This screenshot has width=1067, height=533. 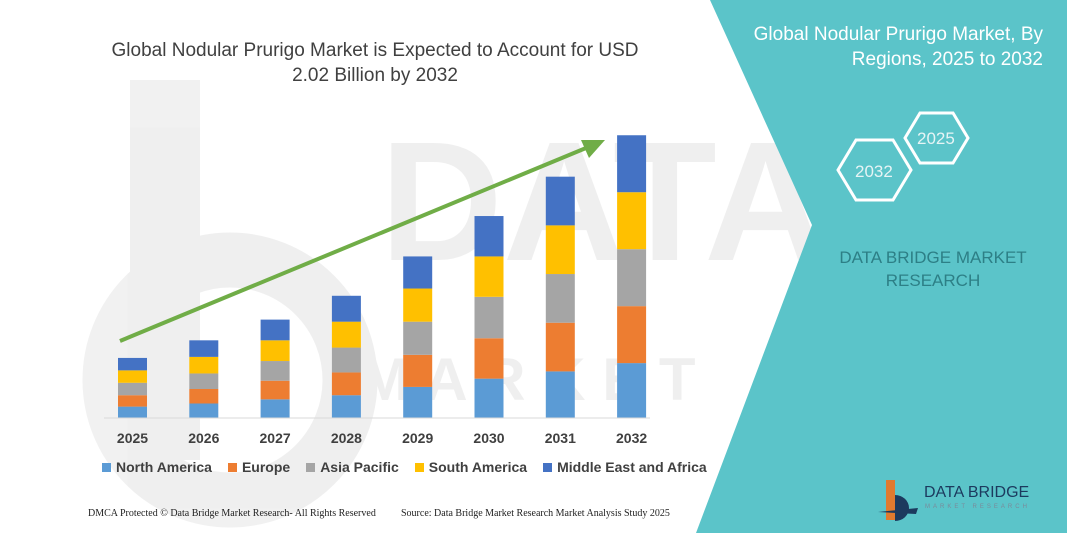 I want to click on bar-2026-europe, so click(x=204, y=396).